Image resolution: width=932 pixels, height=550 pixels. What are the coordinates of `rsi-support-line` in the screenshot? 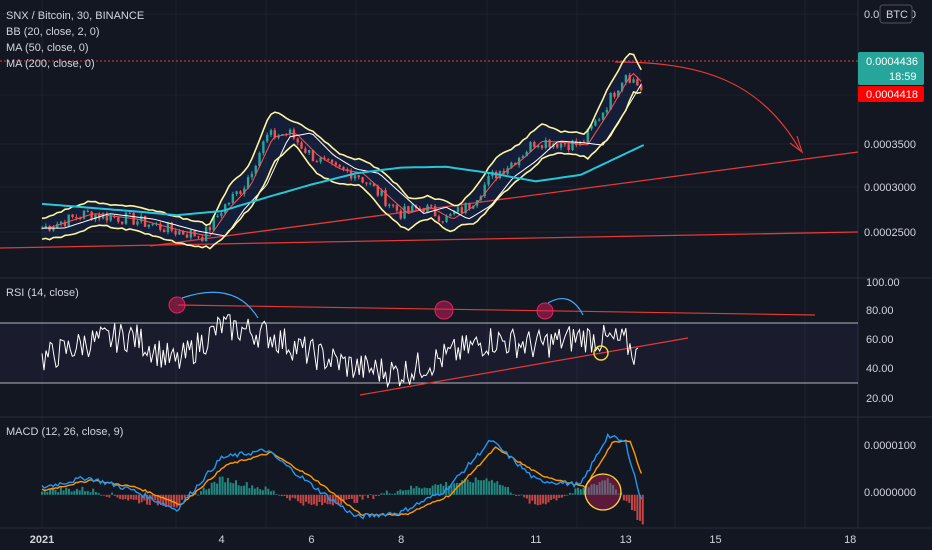 It's located at (524, 366).